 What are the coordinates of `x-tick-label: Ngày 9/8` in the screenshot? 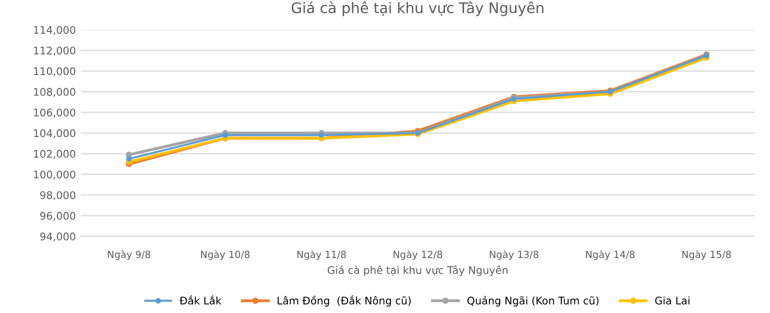 It's located at (129, 255).